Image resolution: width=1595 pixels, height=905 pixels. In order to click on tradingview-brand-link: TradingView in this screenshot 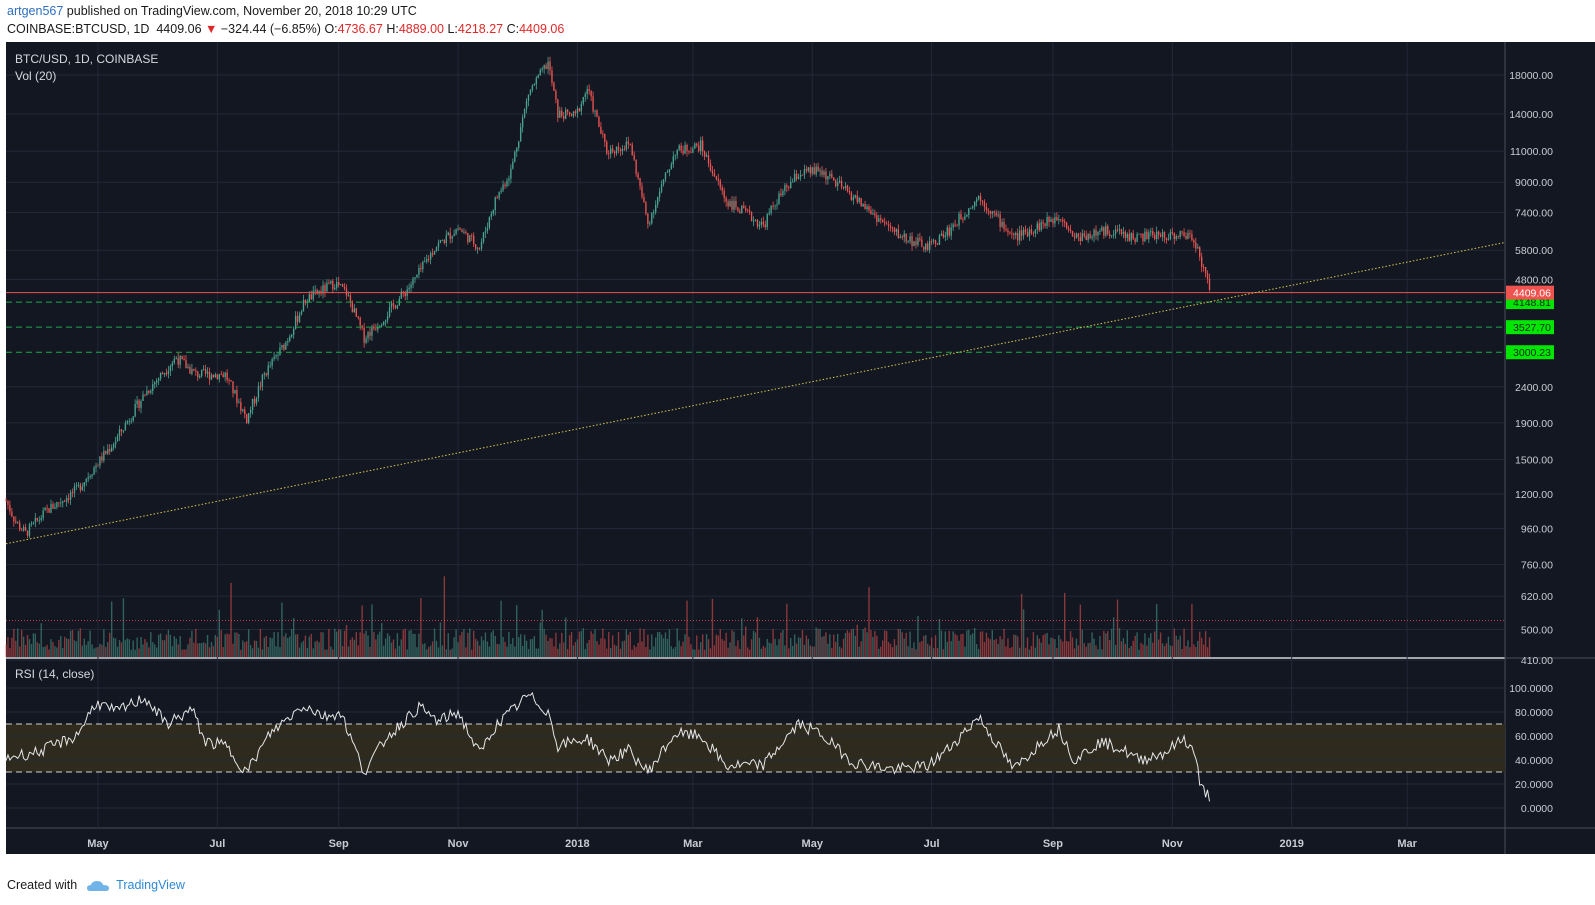, I will do `click(150, 885)`.